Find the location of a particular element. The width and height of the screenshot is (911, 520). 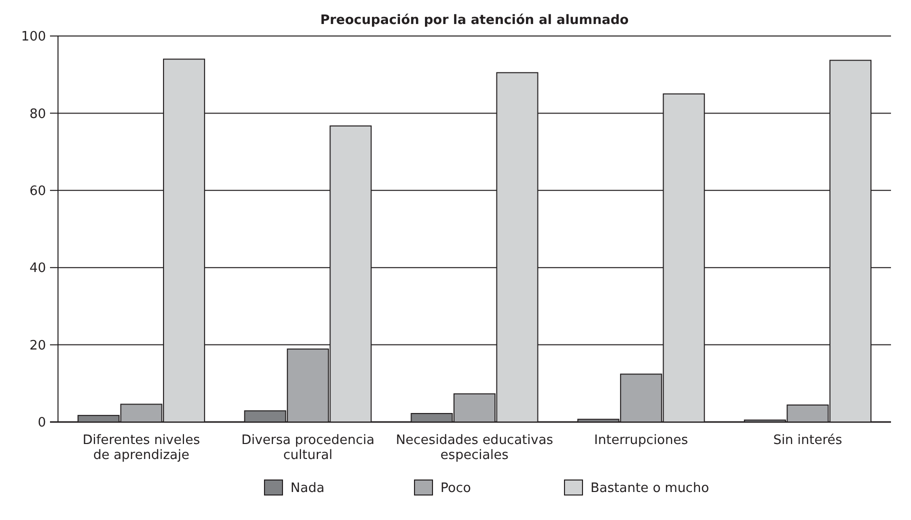

y-tick-label: 100 is located at coordinates (33, 37).